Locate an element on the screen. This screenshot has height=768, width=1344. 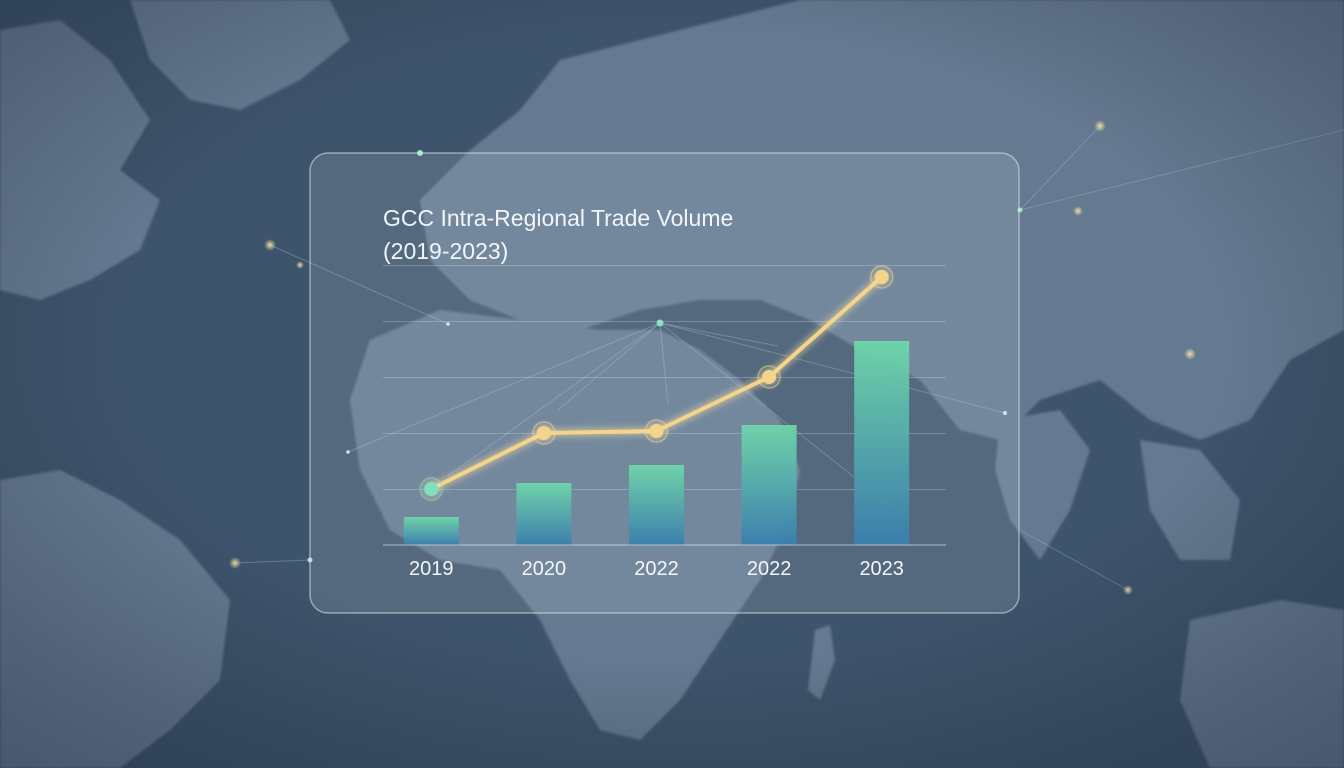
bar-series is located at coordinates (656, 443).